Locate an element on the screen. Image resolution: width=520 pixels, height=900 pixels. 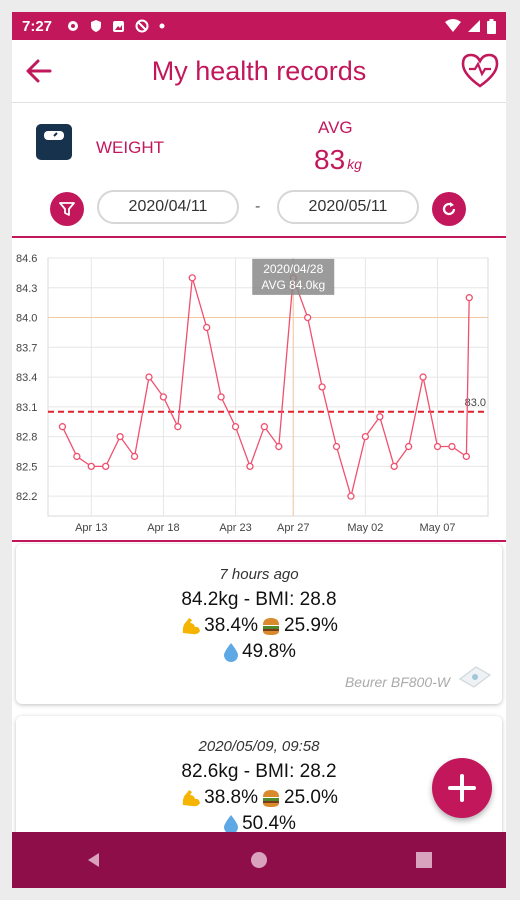
health-heart-button is located at coordinates (480, 73).